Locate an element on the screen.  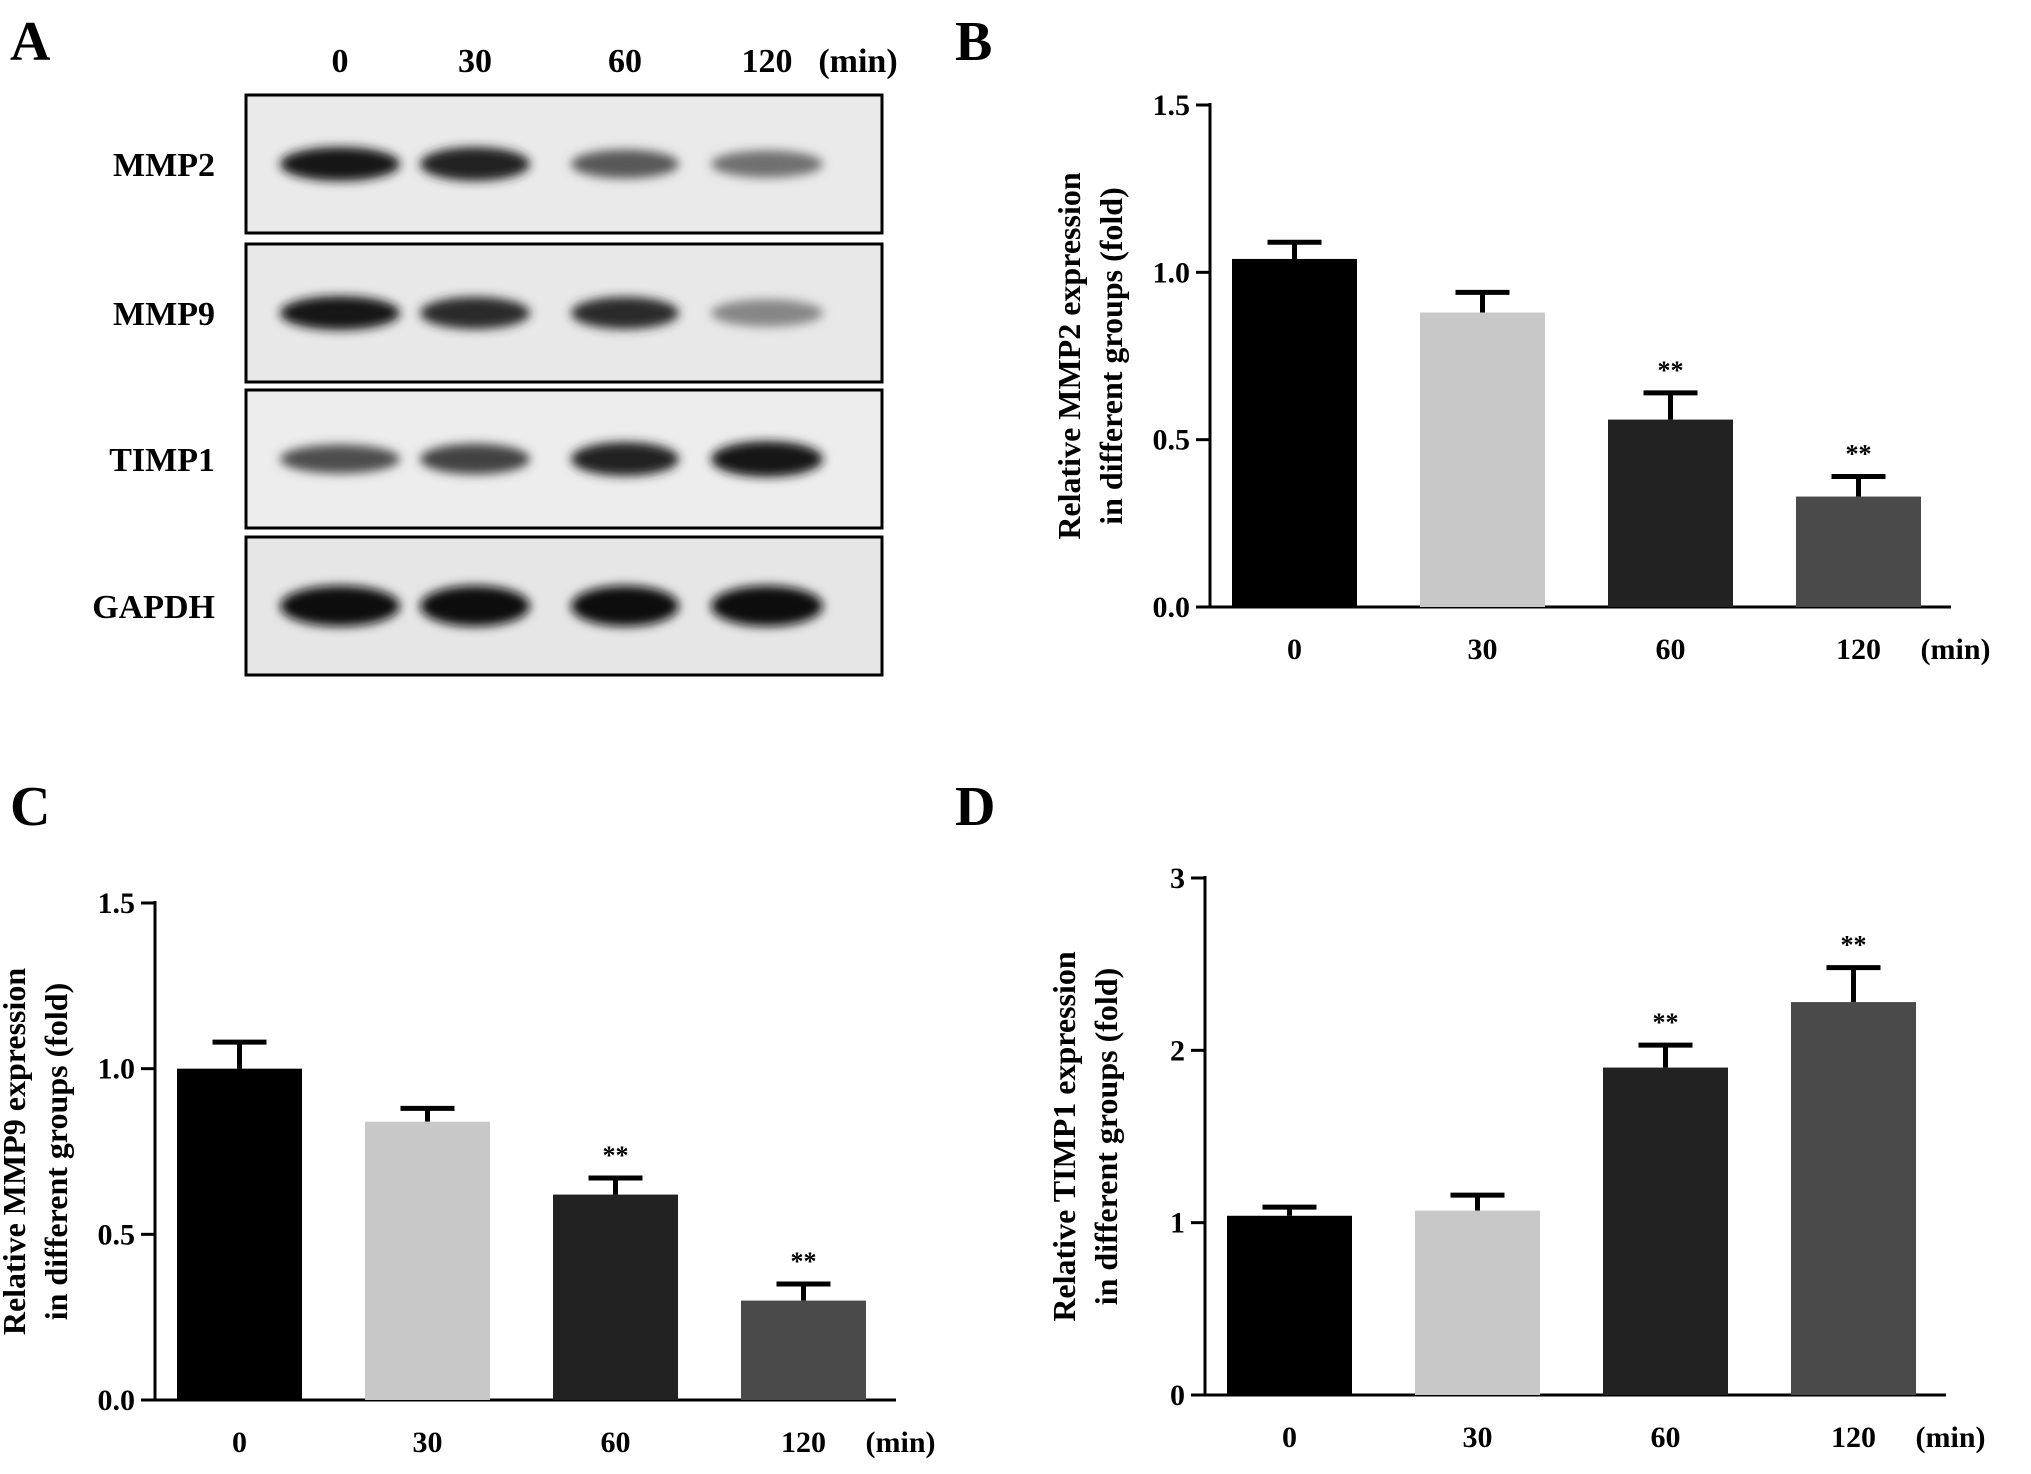
y-tick-label: 2 is located at coordinates (1177, 1050).